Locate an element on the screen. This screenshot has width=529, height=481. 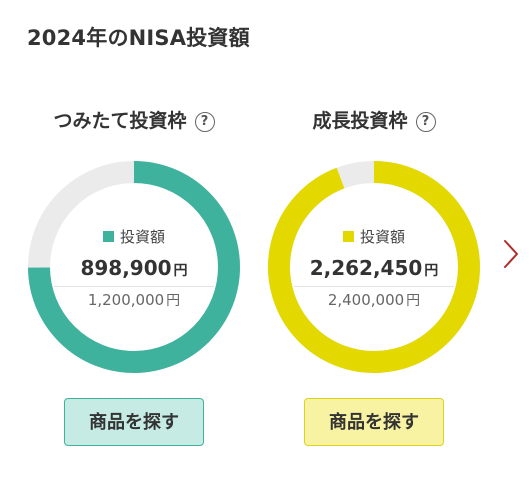
card-title-label: つみたて投資枠 is located at coordinates (120, 121).